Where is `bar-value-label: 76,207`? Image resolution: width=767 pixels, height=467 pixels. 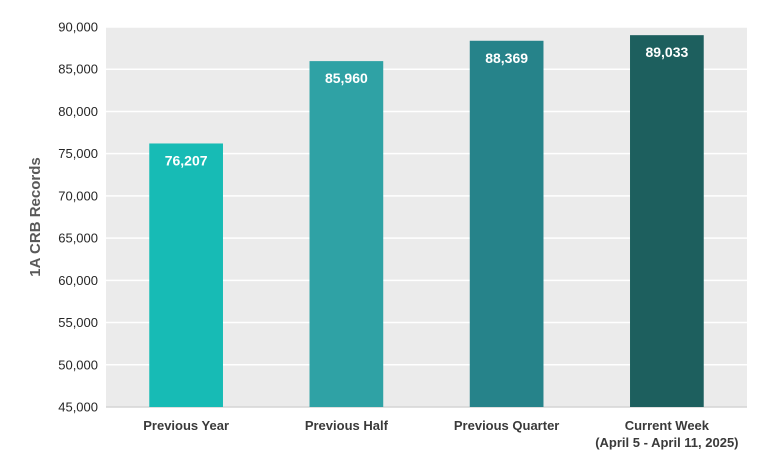
bar-value-label: 76,207 is located at coordinates (186, 160).